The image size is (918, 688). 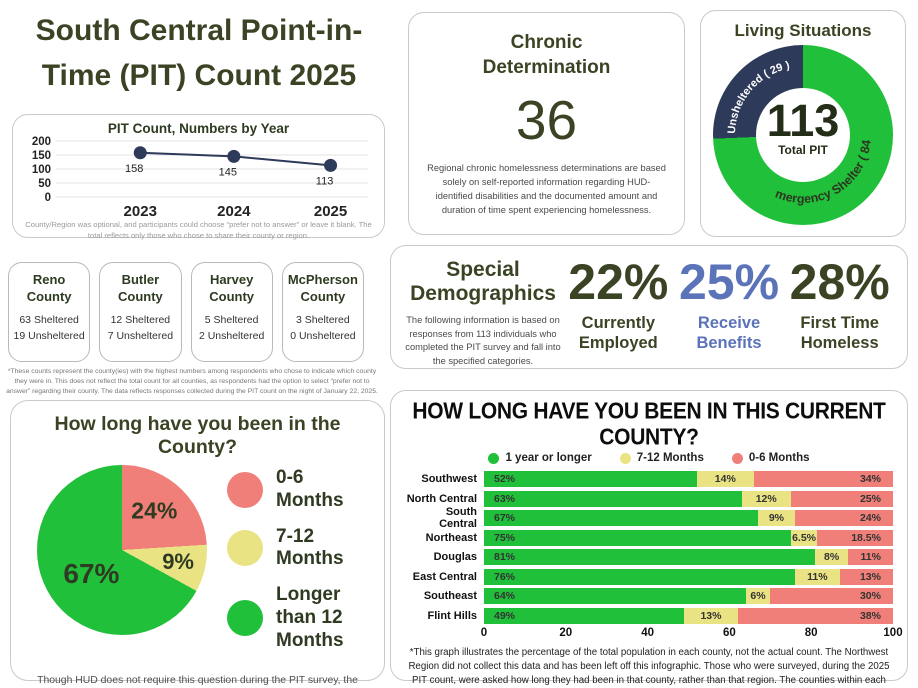 I want to click on special-demographics-title: Special Demographics, so click(x=483, y=282).